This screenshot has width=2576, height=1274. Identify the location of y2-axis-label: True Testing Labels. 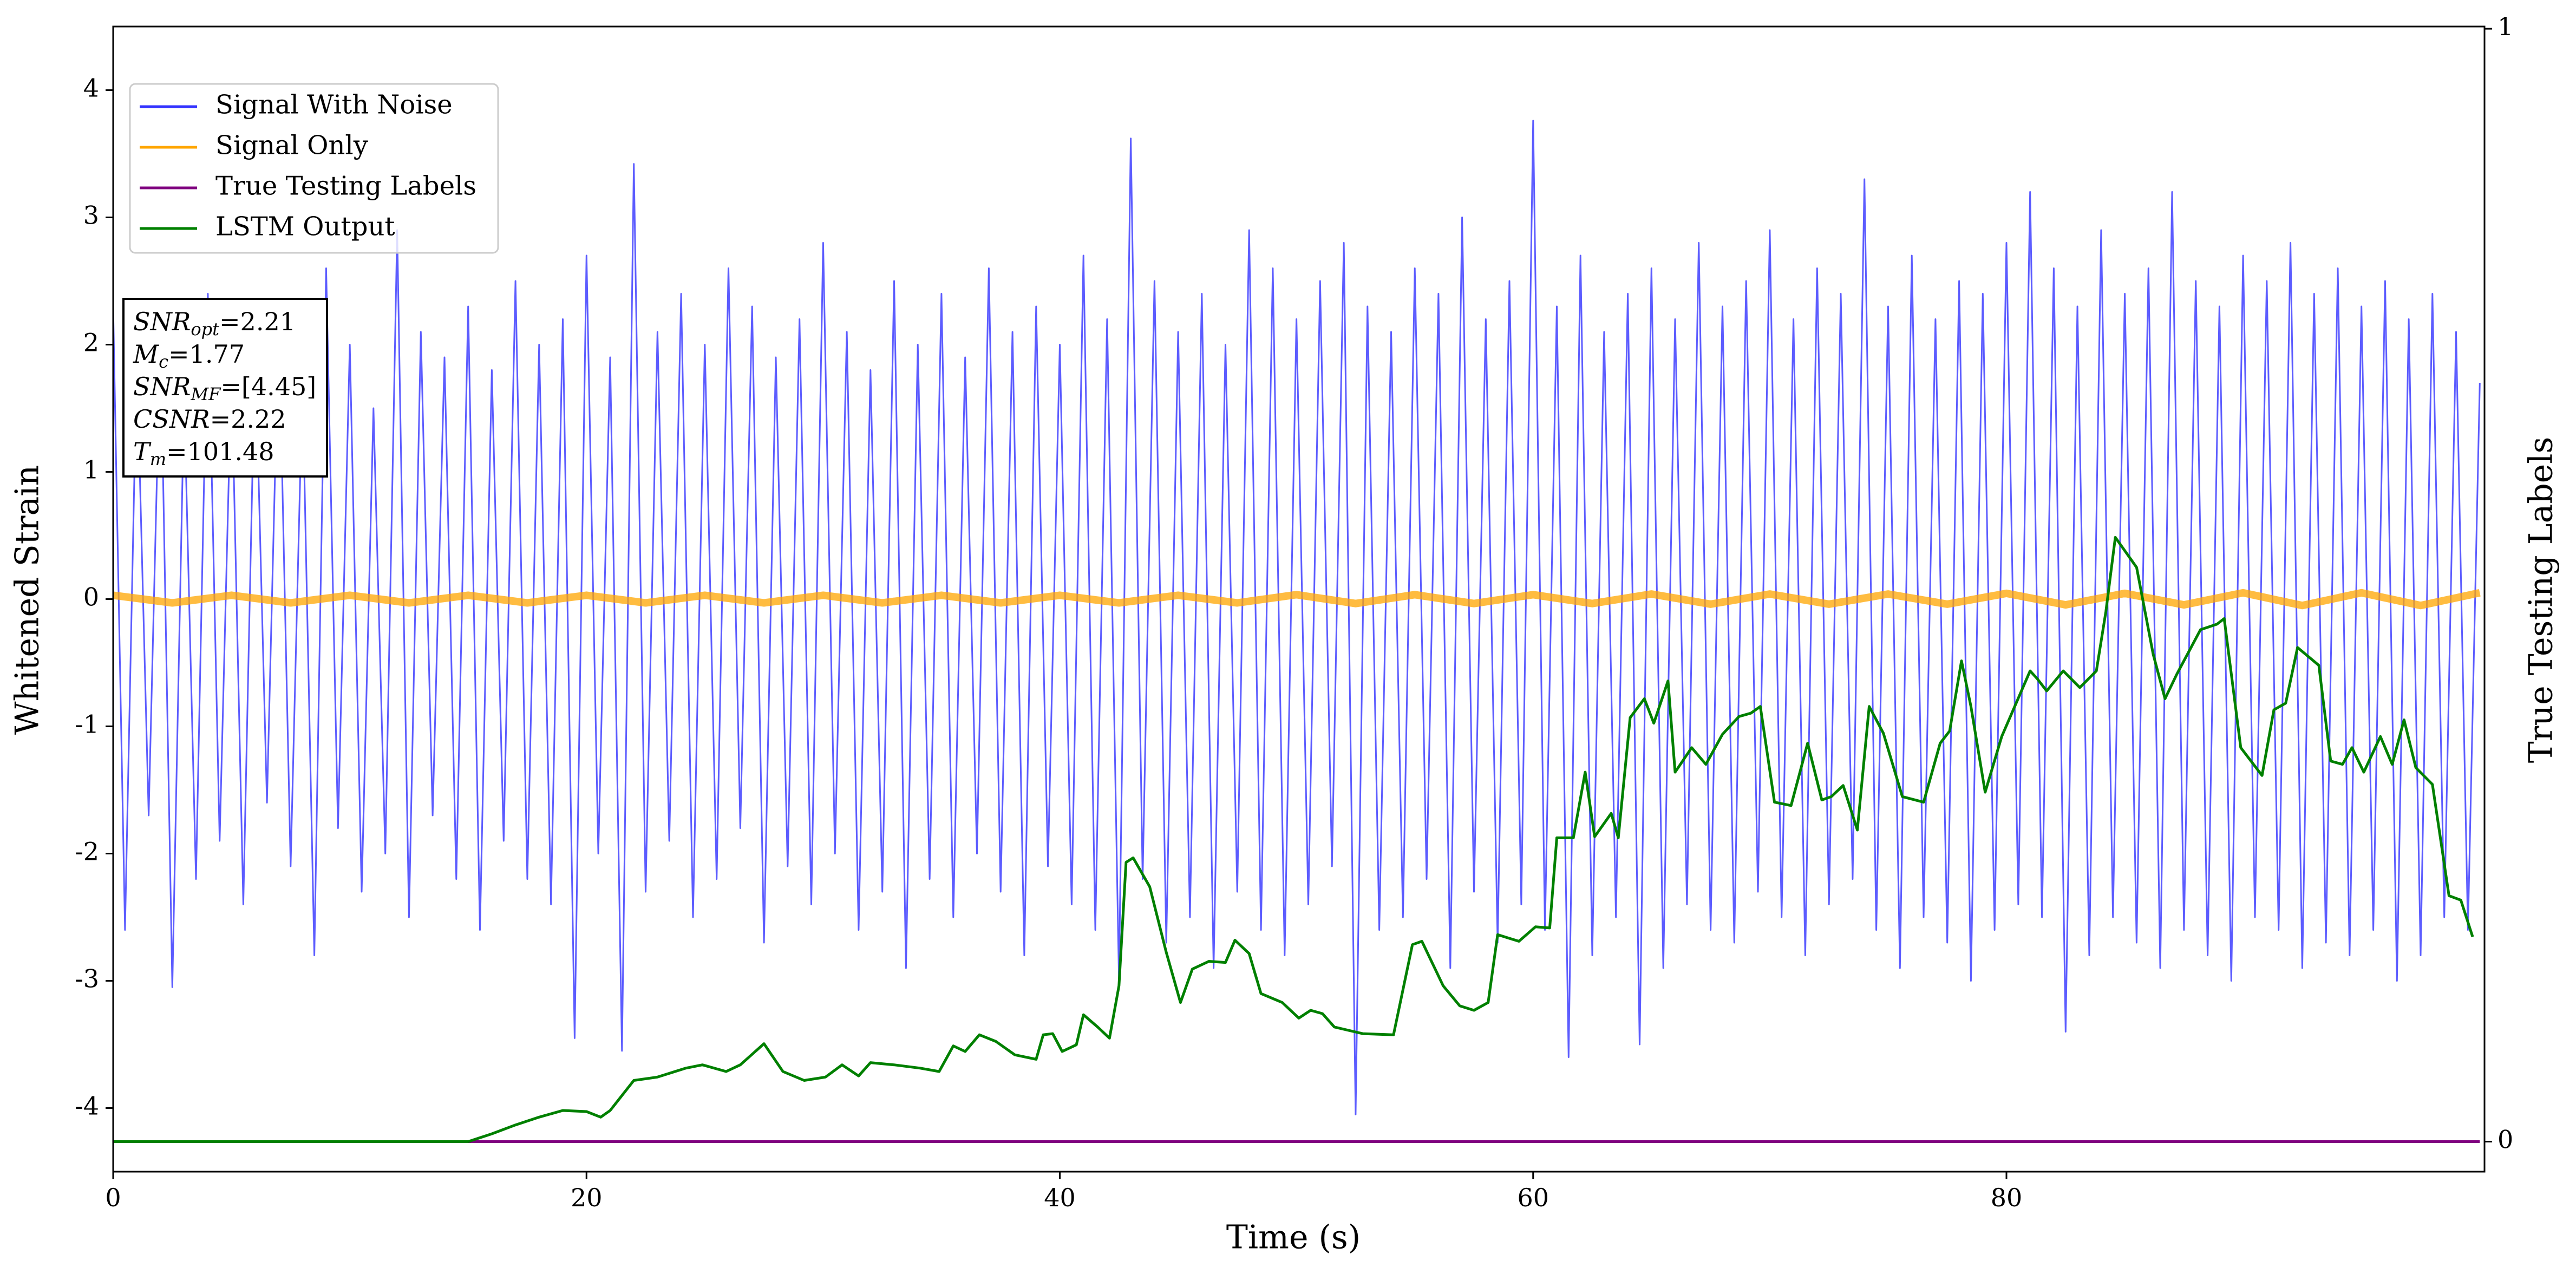
(2541, 600).